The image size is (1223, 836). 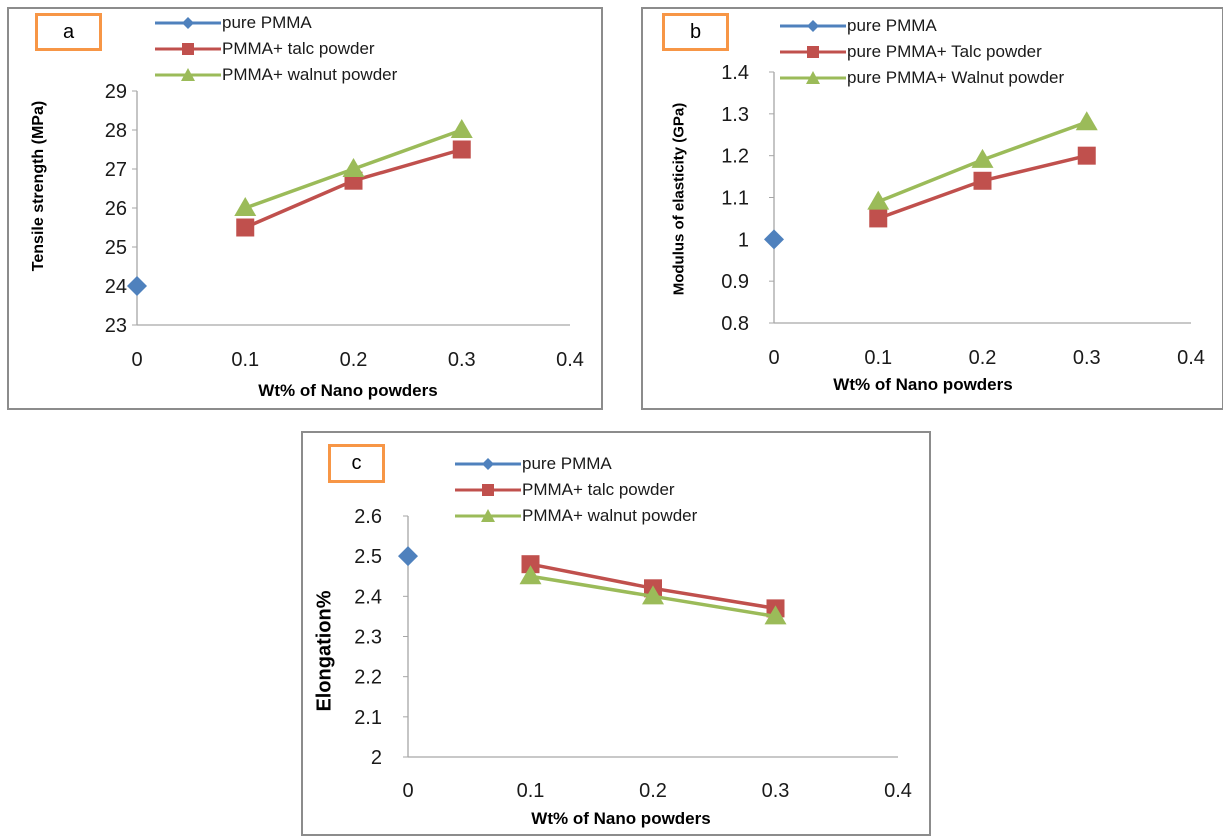 I want to click on y-tick-label: 29, so click(x=116, y=92).